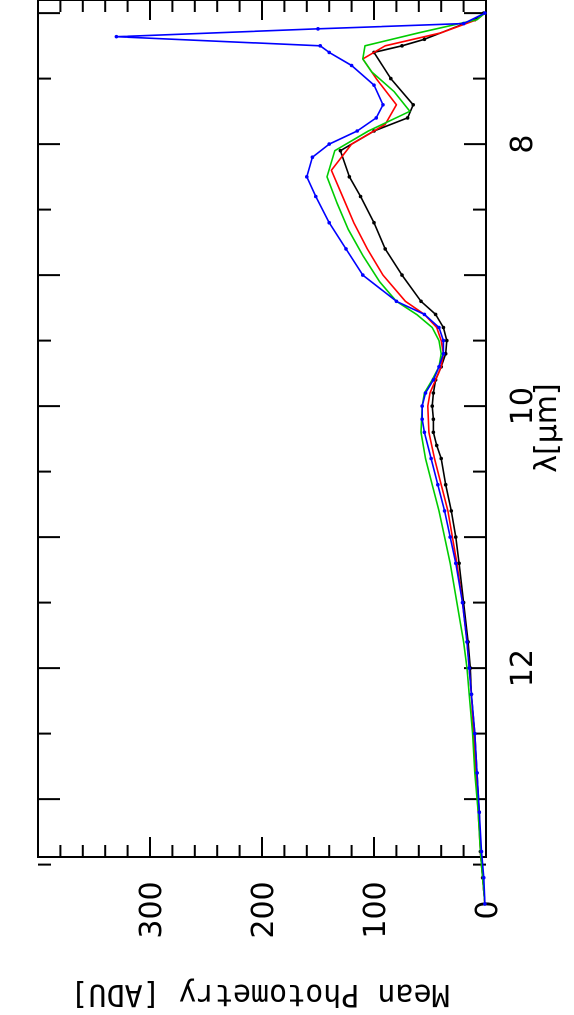  Describe the element at coordinates (263, 909) in the screenshot. I see `adu-tick-label: 200` at that location.